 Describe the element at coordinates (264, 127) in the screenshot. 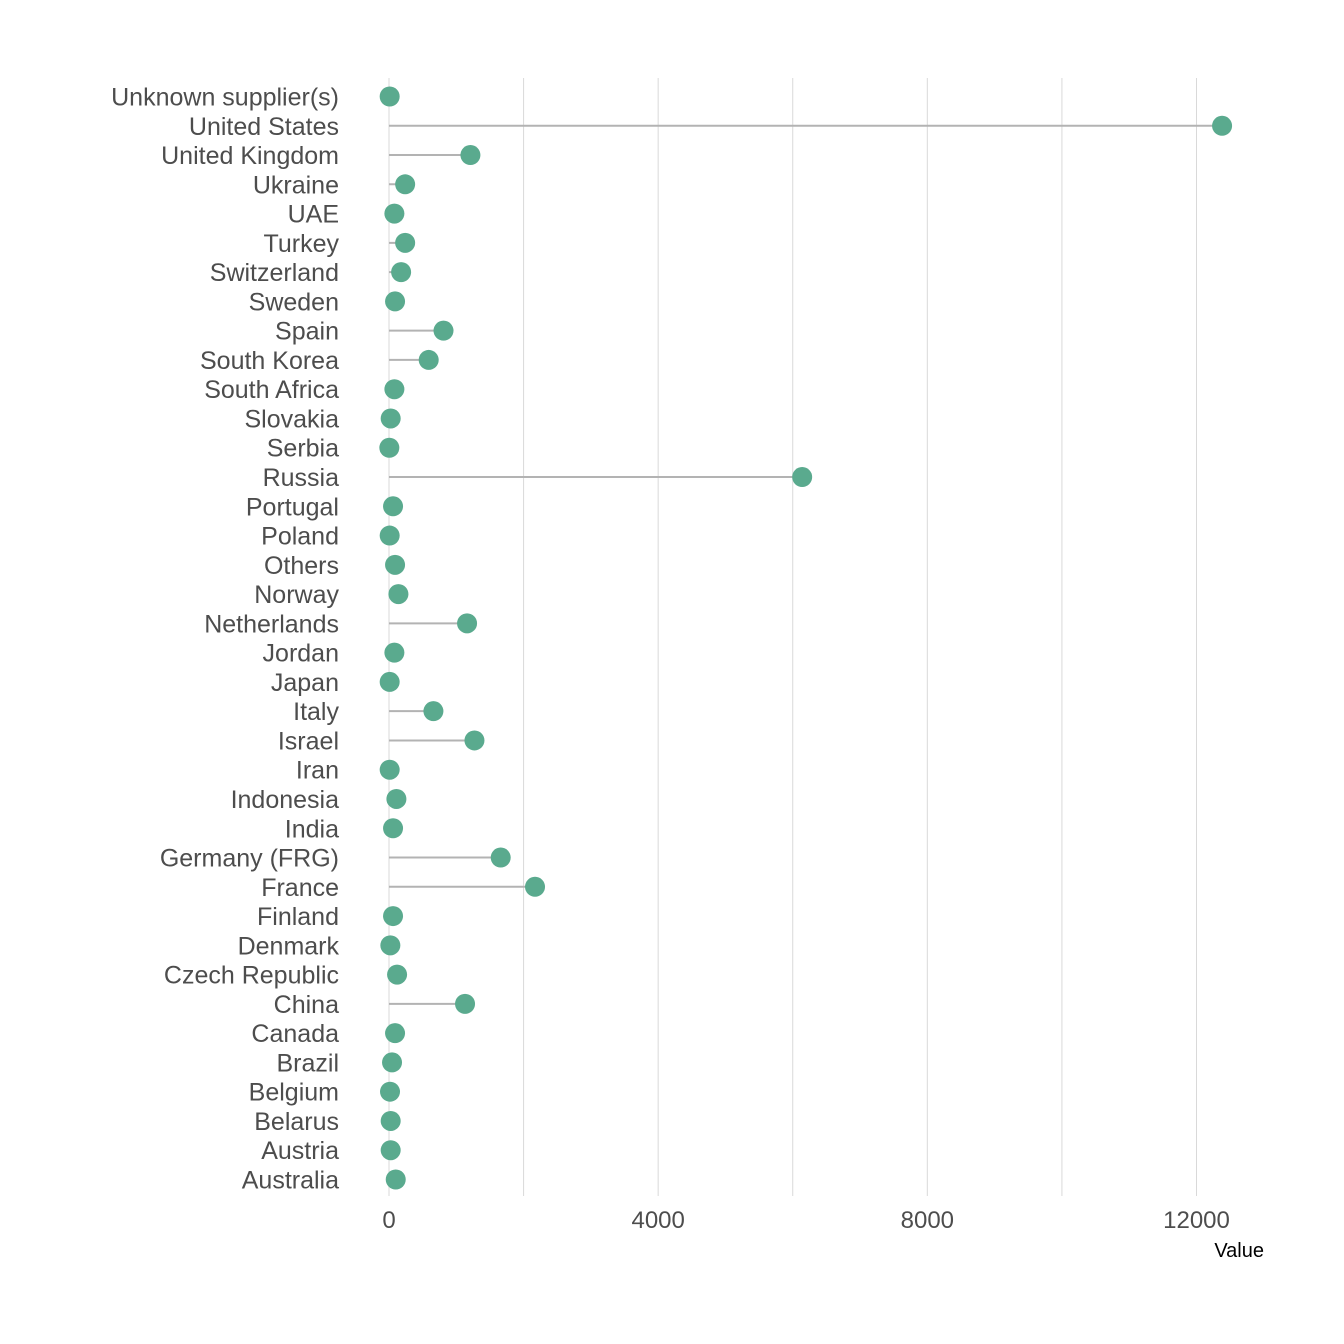

I see `category-label-united-states: United States` at that location.